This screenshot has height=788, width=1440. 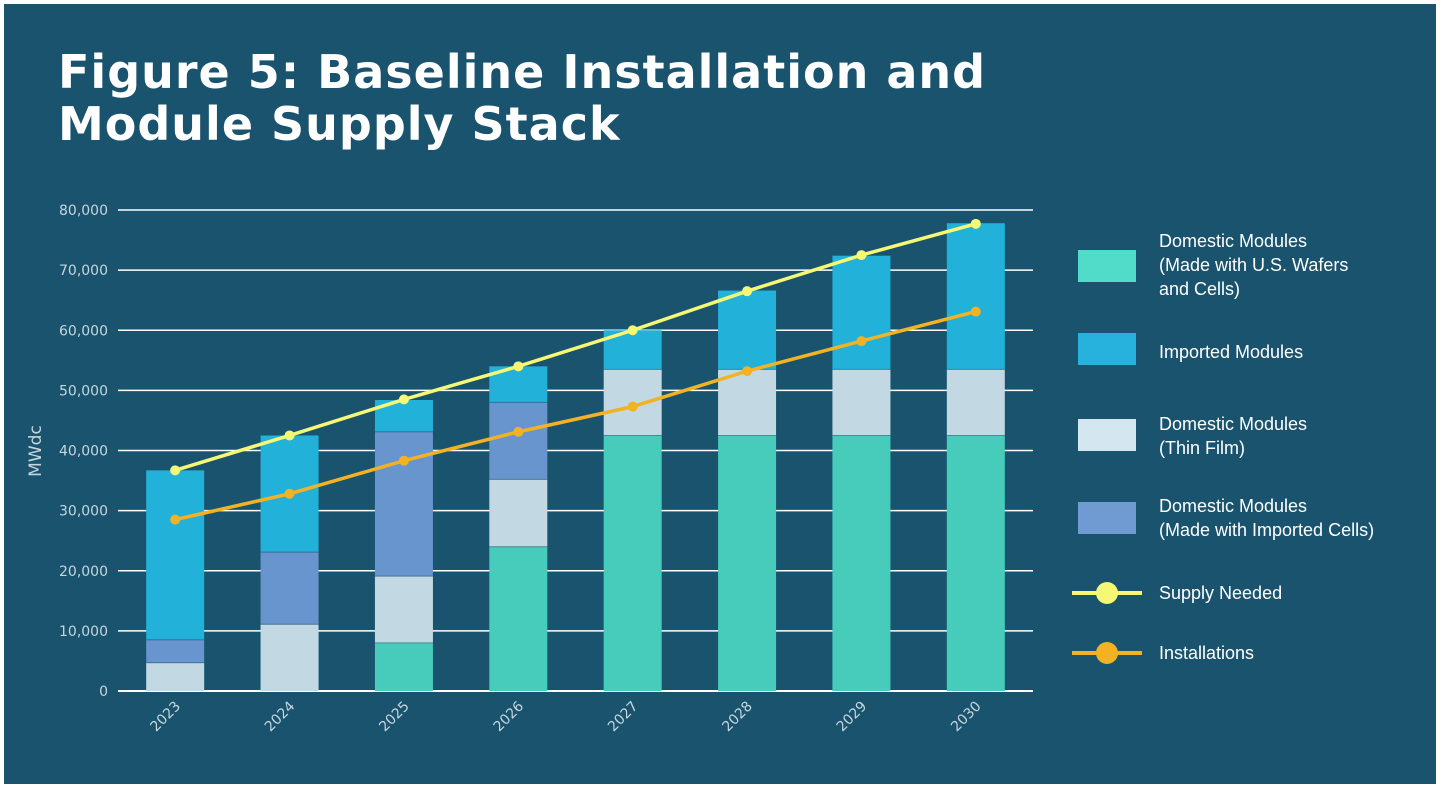 What do you see at coordinates (83, 211) in the screenshot?
I see `y-tick-label: 80,000` at bounding box center [83, 211].